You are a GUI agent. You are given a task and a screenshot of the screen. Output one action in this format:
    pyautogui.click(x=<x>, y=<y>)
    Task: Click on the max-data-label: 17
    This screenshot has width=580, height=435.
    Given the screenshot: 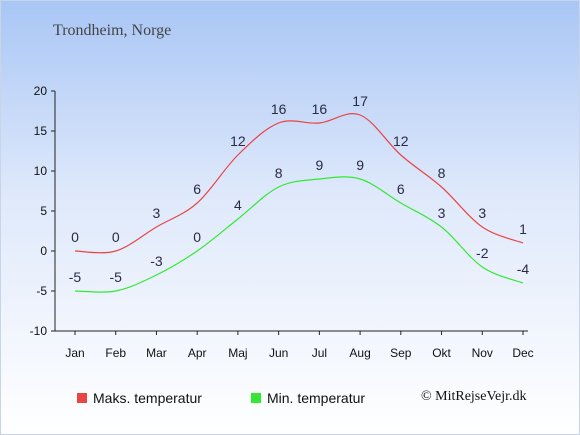 What is the action you would take?
    pyautogui.click(x=360, y=101)
    